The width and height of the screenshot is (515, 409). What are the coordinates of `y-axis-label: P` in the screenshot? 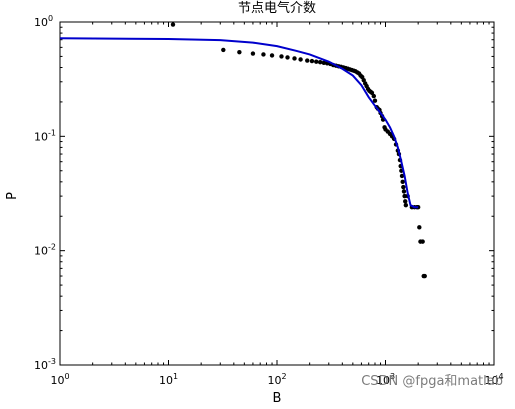 It's located at (12, 196).